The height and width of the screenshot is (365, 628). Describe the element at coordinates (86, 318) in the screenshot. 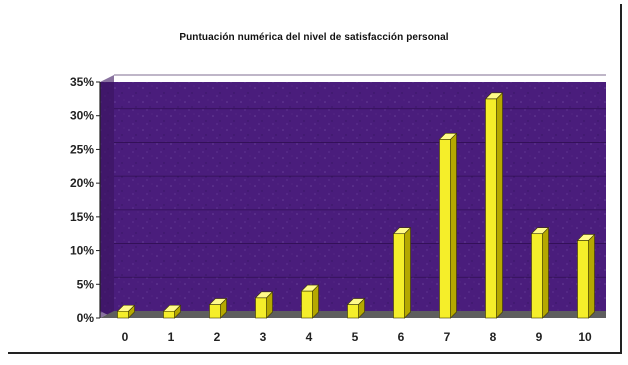

I see `y-tick-label: 0%` at that location.